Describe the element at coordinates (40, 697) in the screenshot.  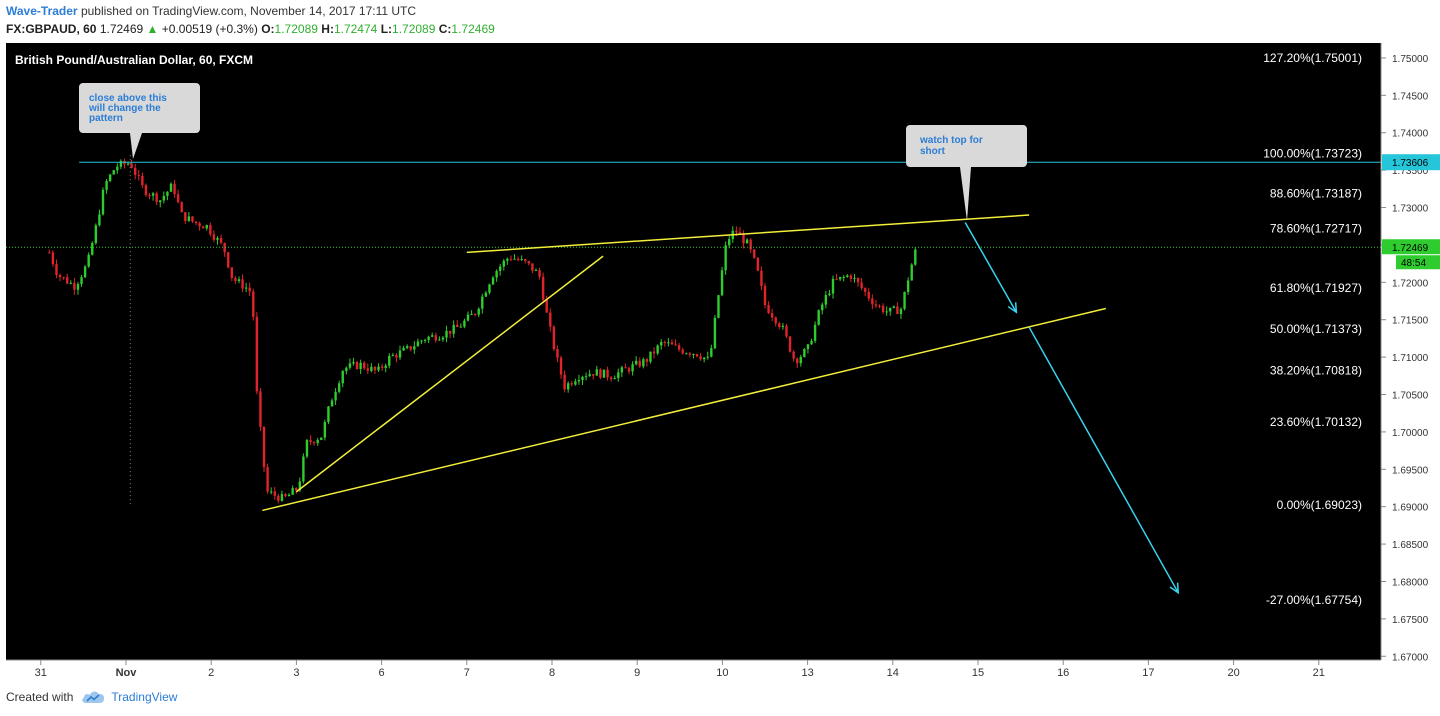
I see `created-with-label: Created with` at that location.